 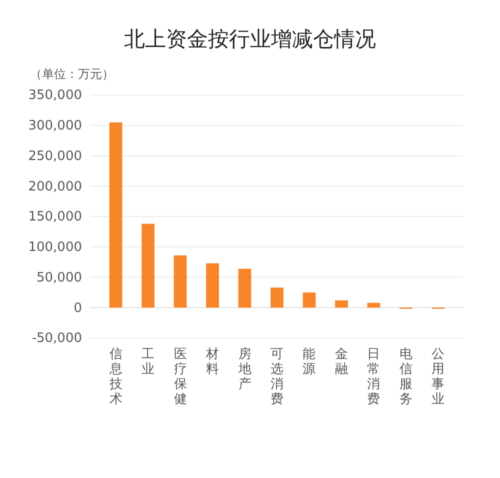 I want to click on y-tick-label: 50,000, so click(x=59, y=278).